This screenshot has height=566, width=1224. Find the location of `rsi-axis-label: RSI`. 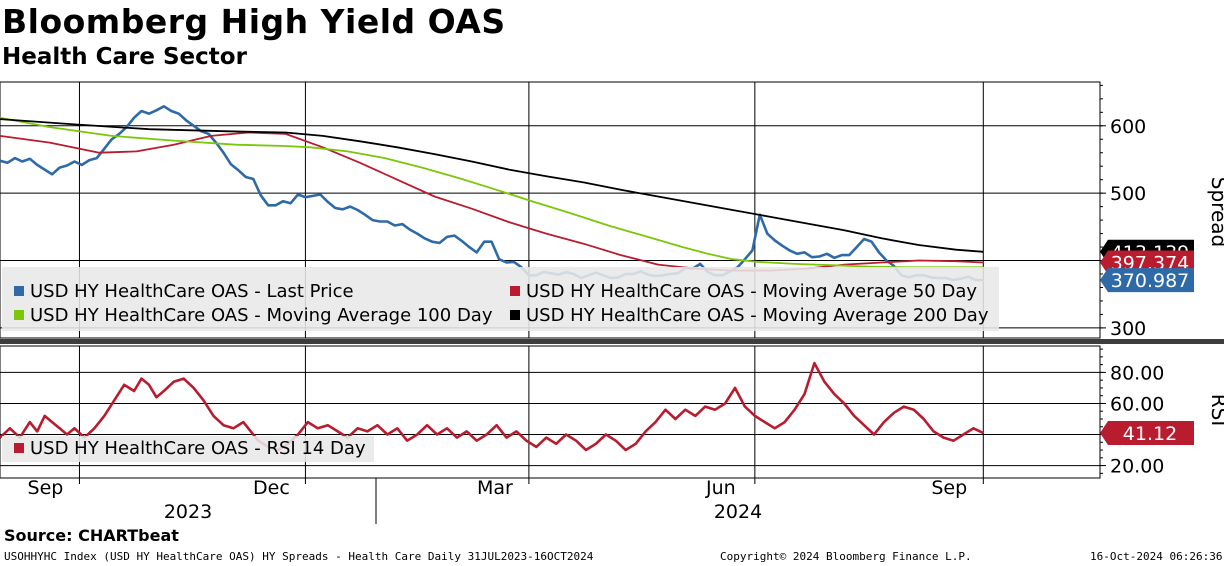

rsi-axis-label: RSI is located at coordinates (1215, 410).